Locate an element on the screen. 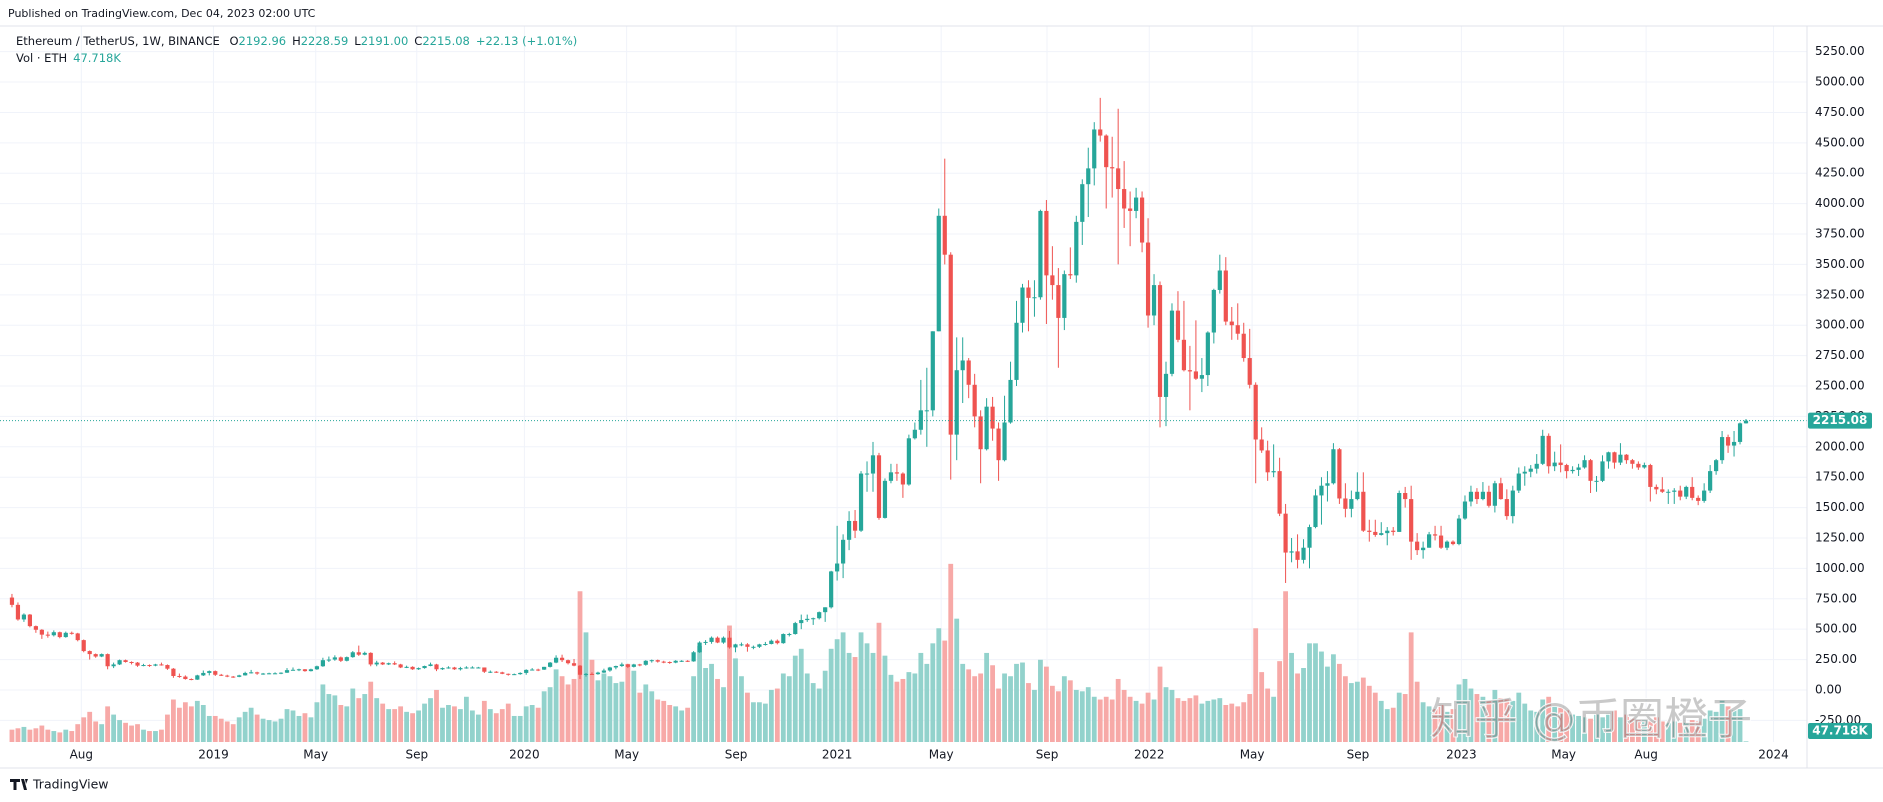 Image resolution: width=1883 pixels, height=802 pixels. y-tick-label: 3250.00 is located at coordinates (1840, 294).